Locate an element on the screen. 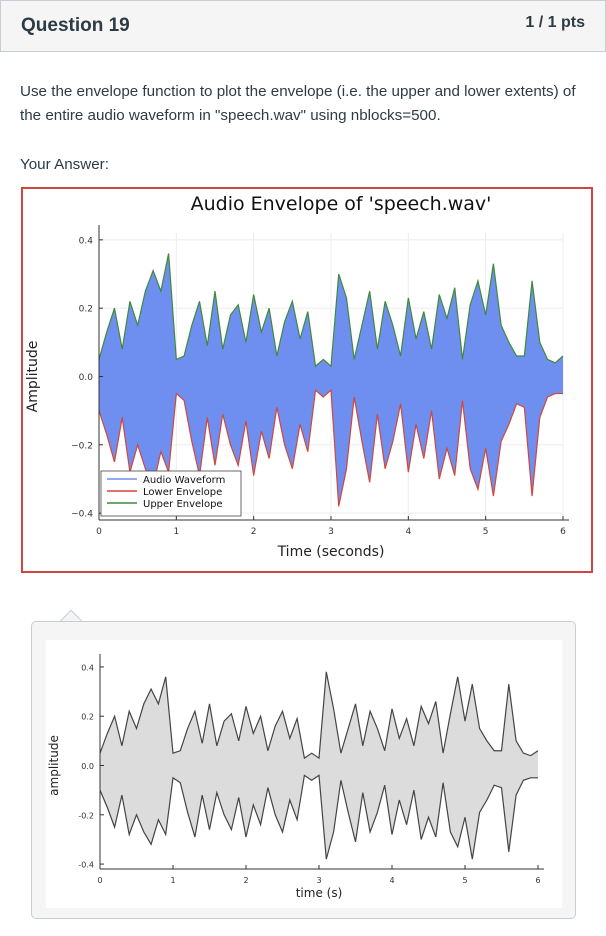  y-axis-label: amplitude is located at coordinates (54, 765).